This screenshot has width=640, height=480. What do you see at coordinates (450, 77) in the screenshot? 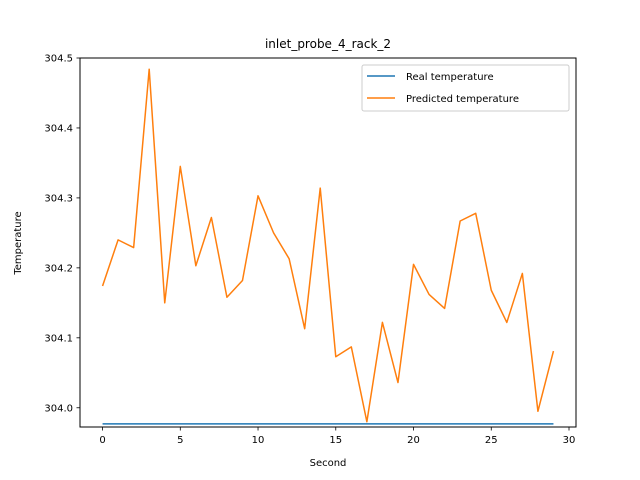
I see `legend-label-real: Real temperature` at bounding box center [450, 77].